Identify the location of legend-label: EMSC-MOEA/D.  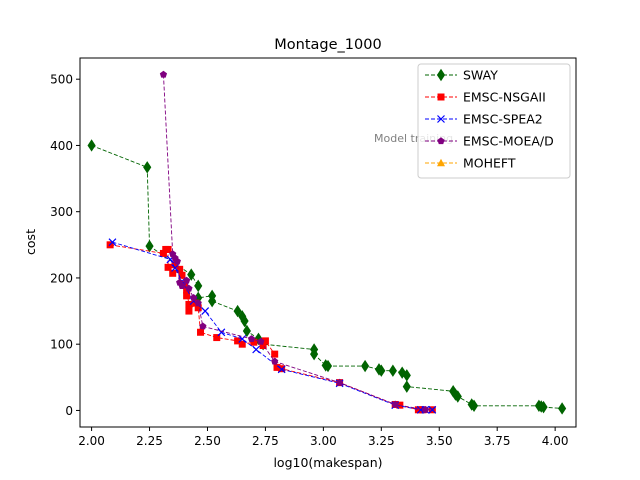
(508, 141).